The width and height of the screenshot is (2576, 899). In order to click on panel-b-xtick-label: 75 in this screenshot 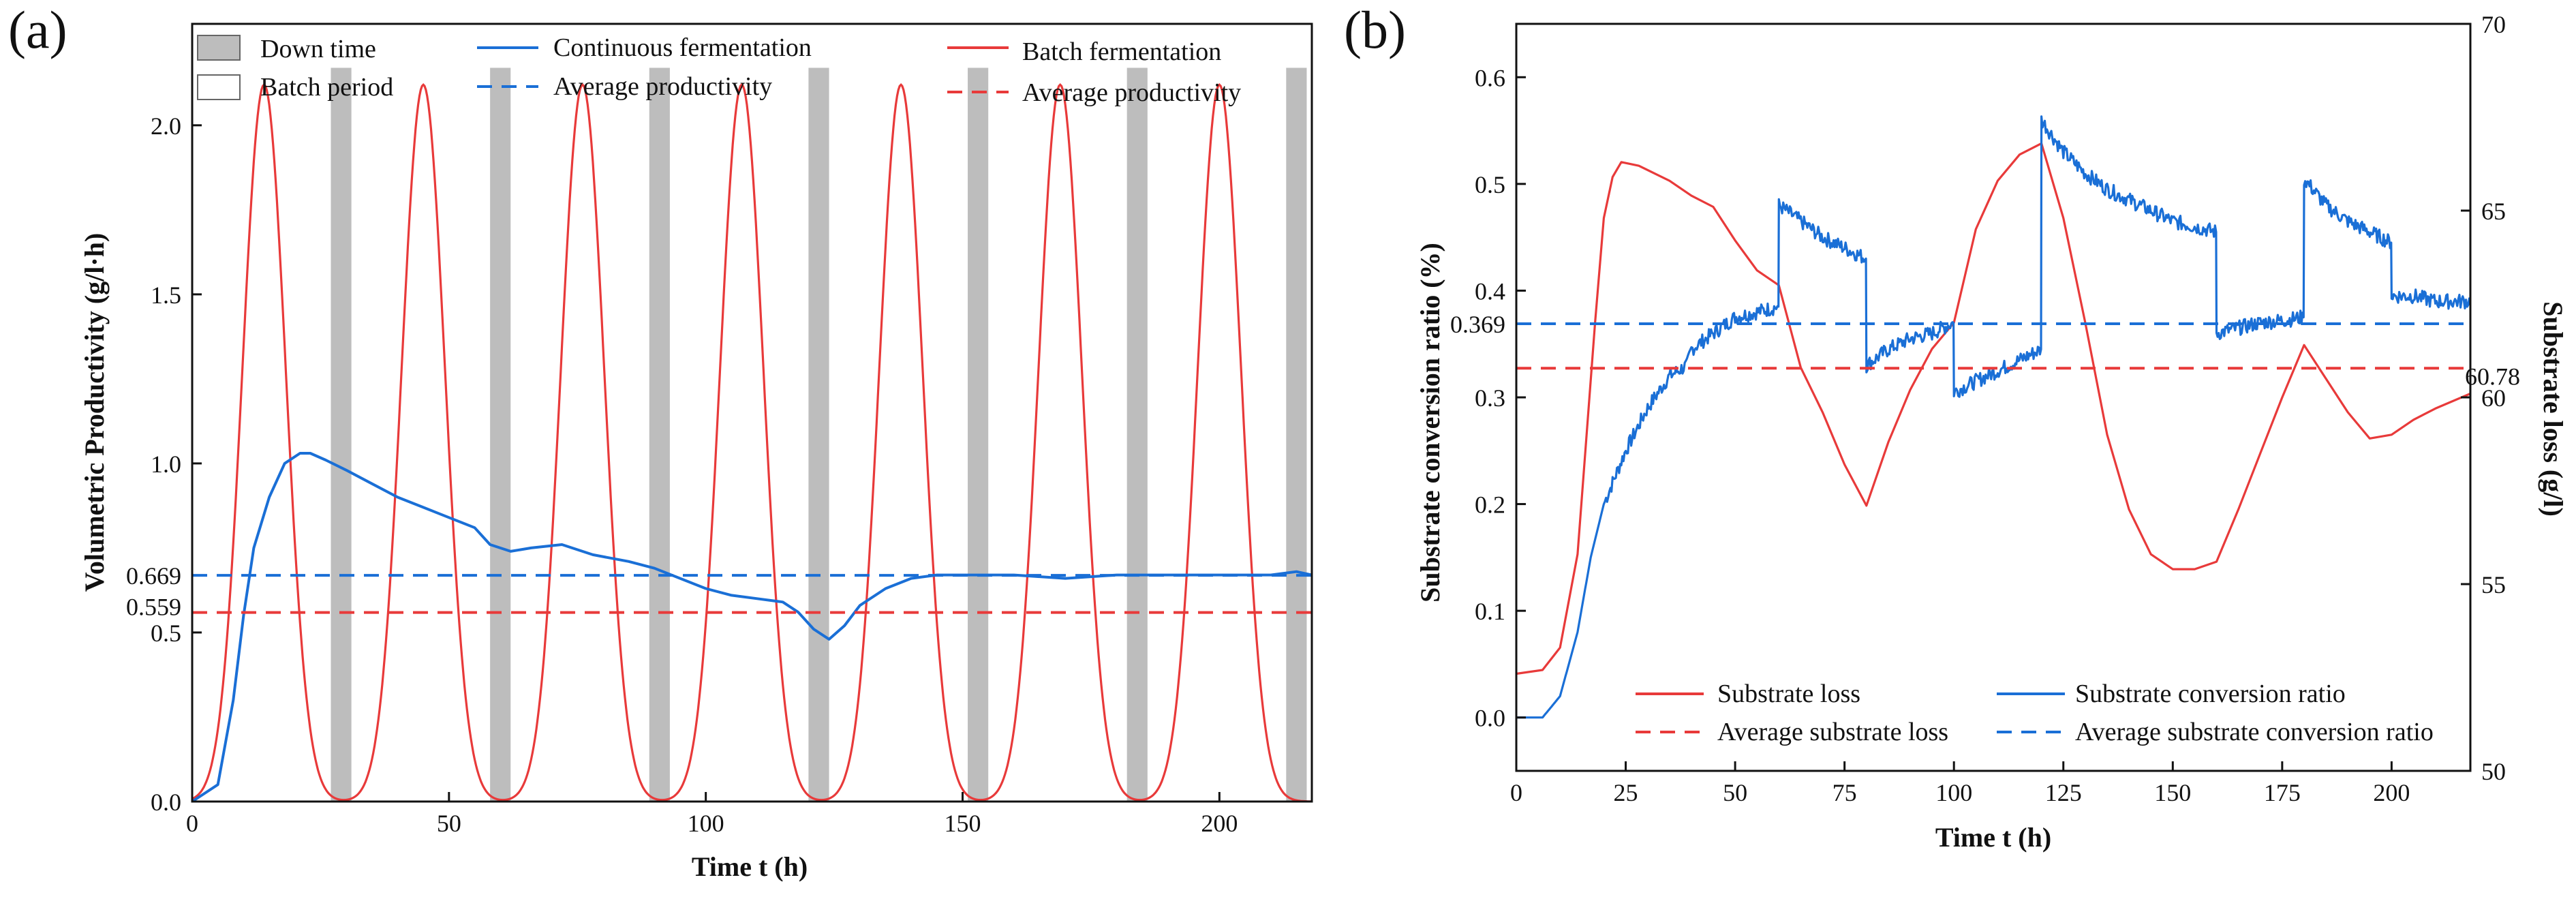, I will do `click(1845, 792)`.